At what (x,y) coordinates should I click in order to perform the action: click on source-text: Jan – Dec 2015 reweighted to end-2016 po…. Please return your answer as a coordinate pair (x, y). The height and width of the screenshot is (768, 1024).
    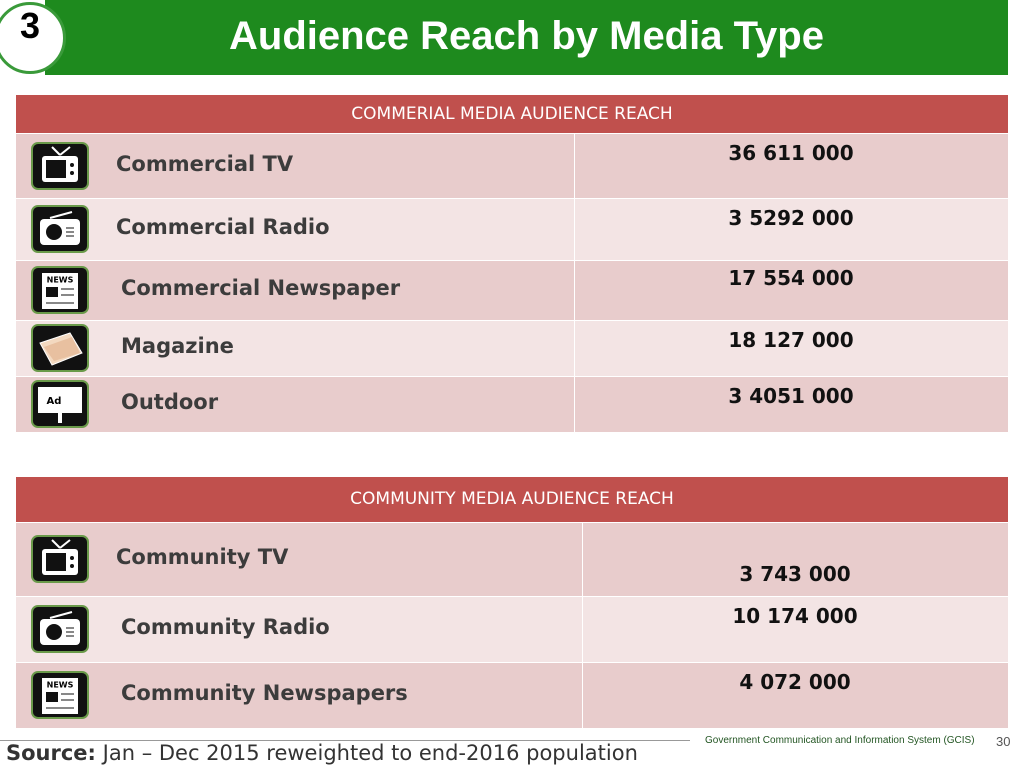
    Looking at the image, I should click on (370, 753).